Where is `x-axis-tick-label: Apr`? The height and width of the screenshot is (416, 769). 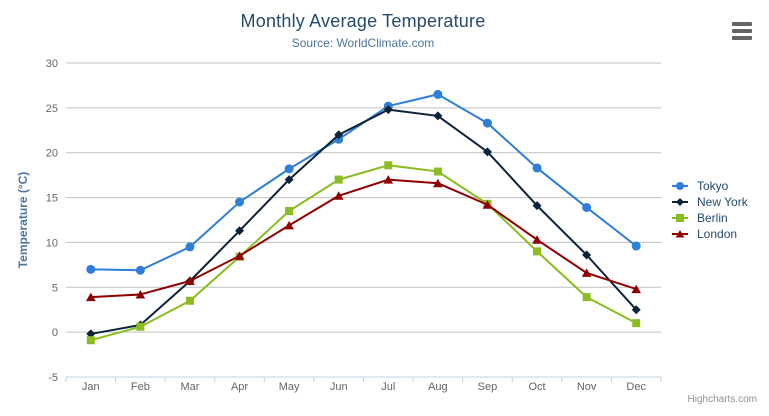 x-axis-tick-label: Apr is located at coordinates (239, 387).